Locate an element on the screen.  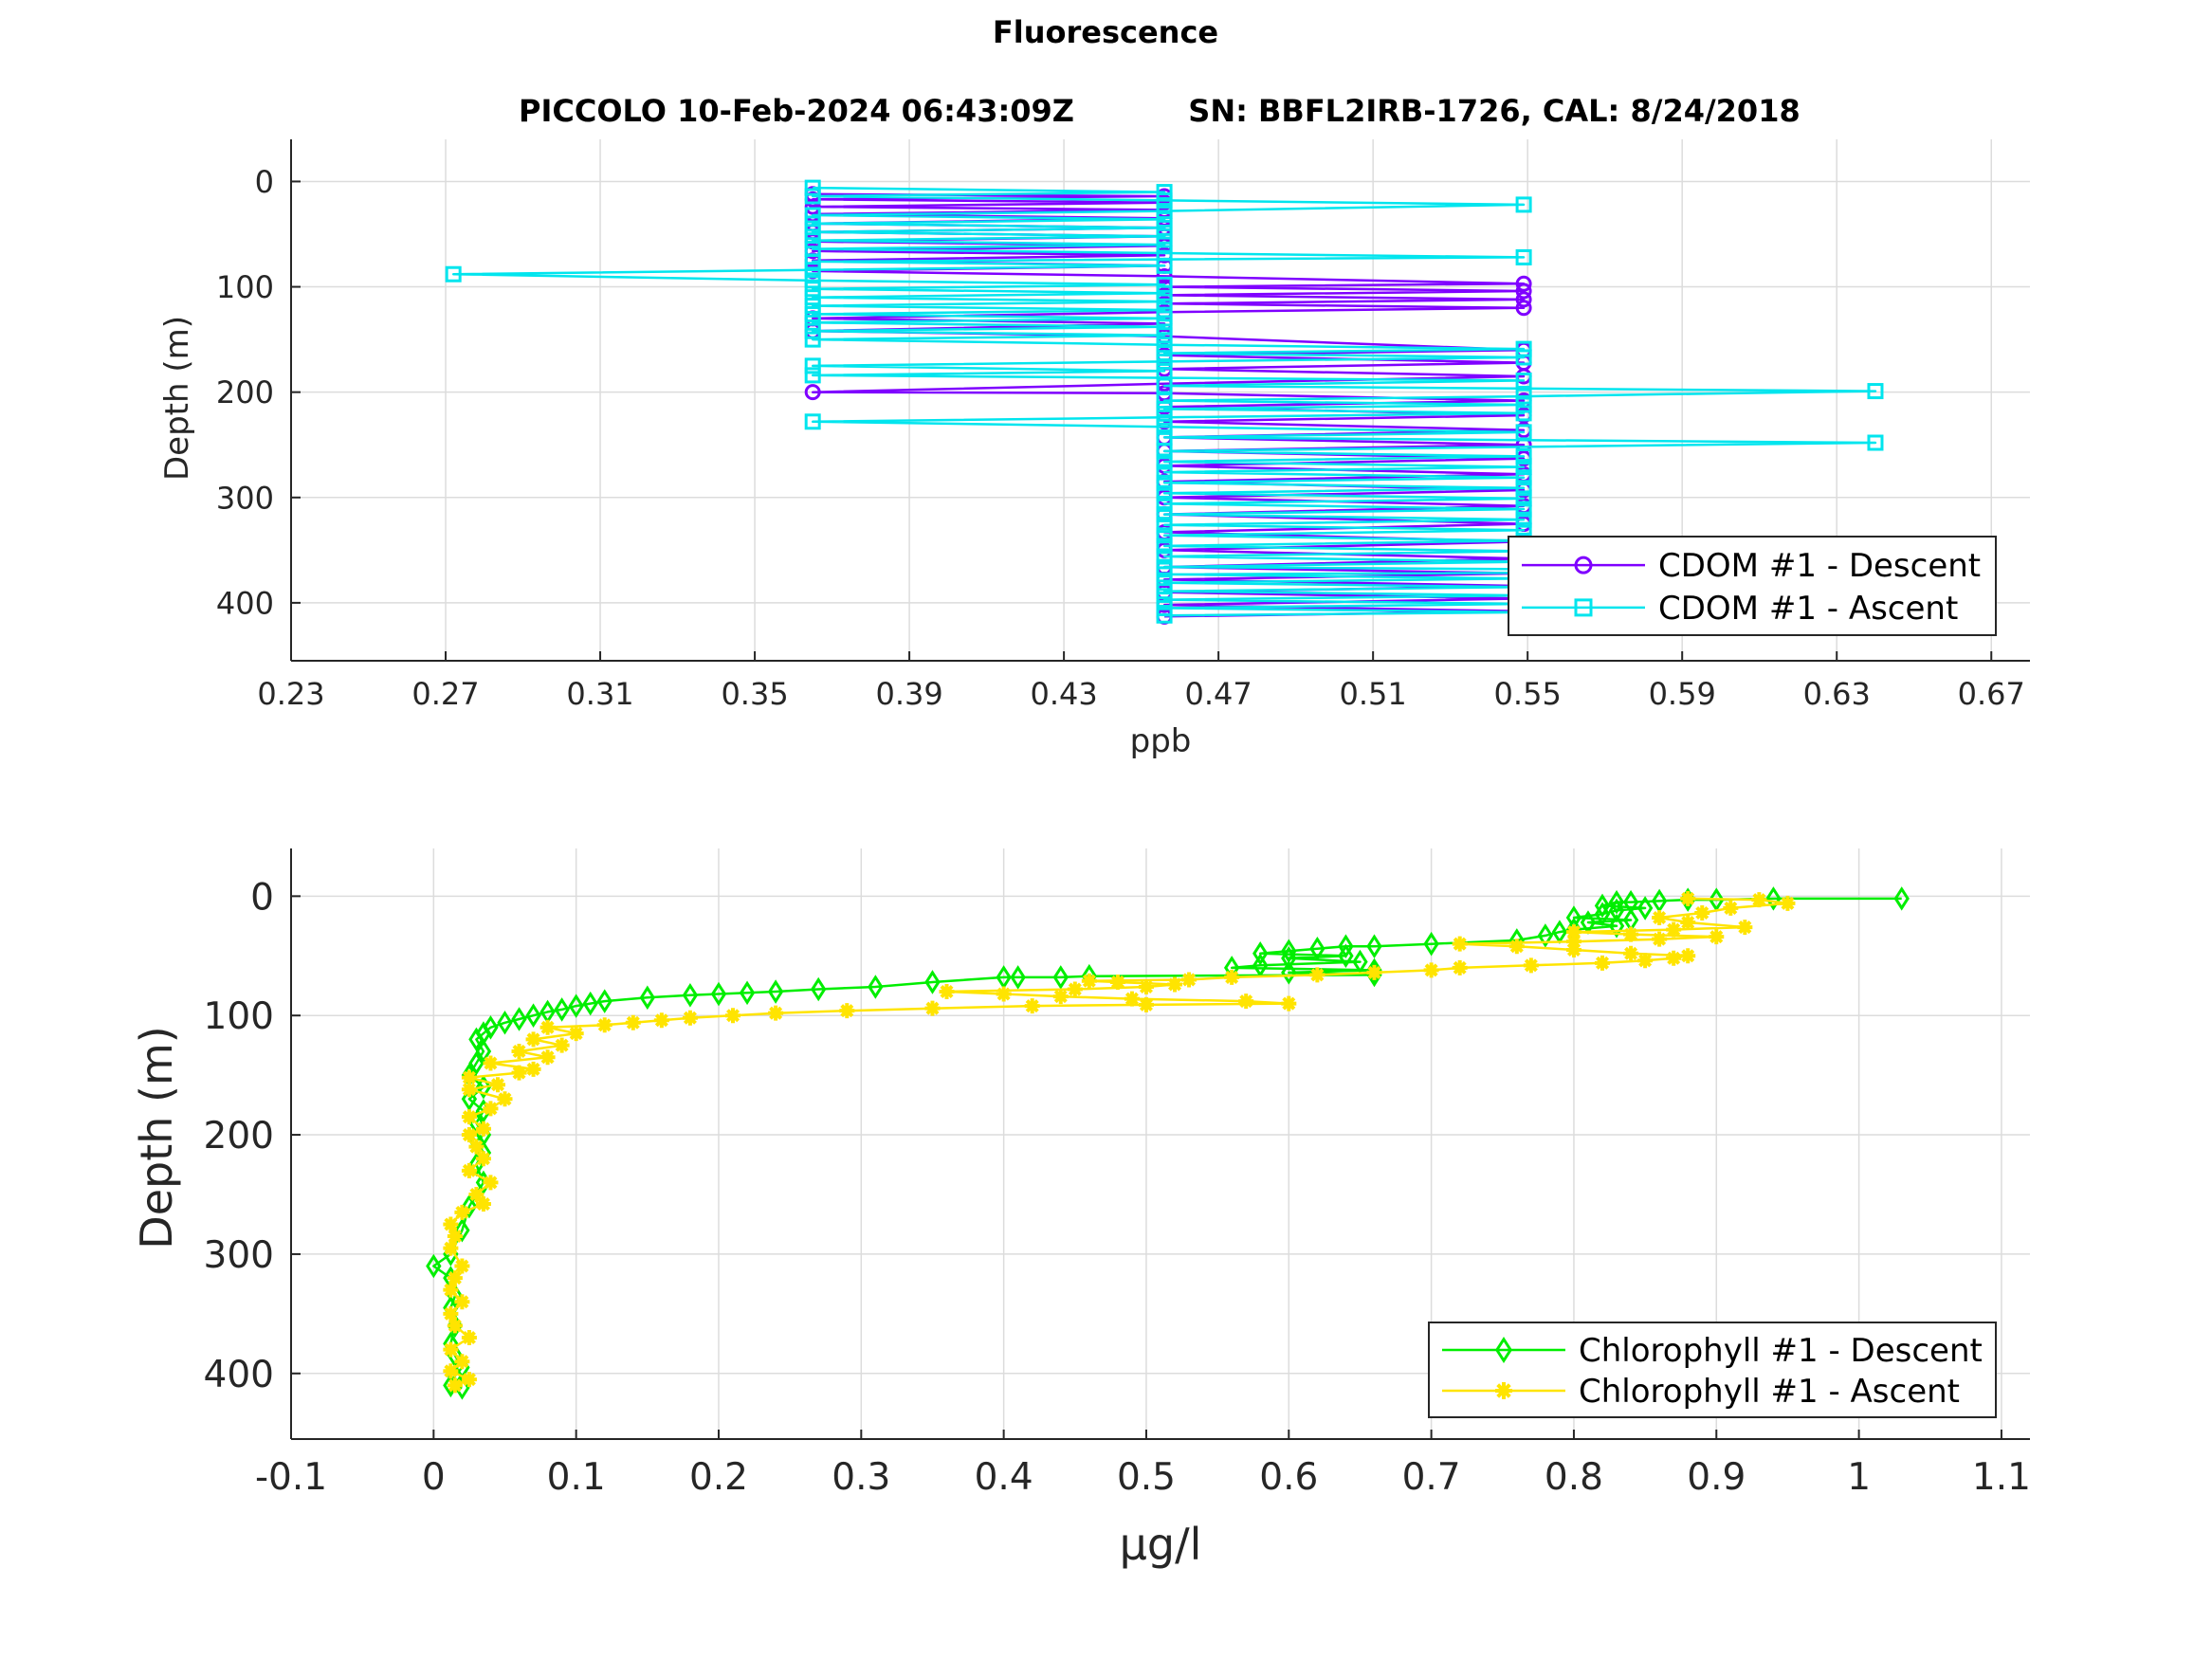
chlorophyll-x-axis-label: μg/l is located at coordinates (1161, 1544).